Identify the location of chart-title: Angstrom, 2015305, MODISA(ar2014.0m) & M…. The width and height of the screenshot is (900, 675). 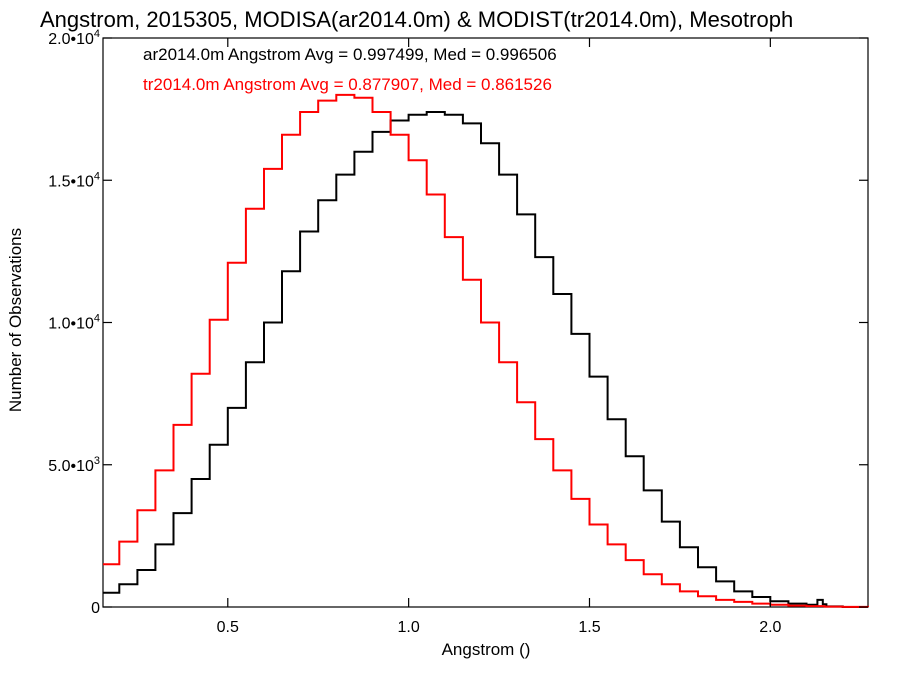
(416, 19).